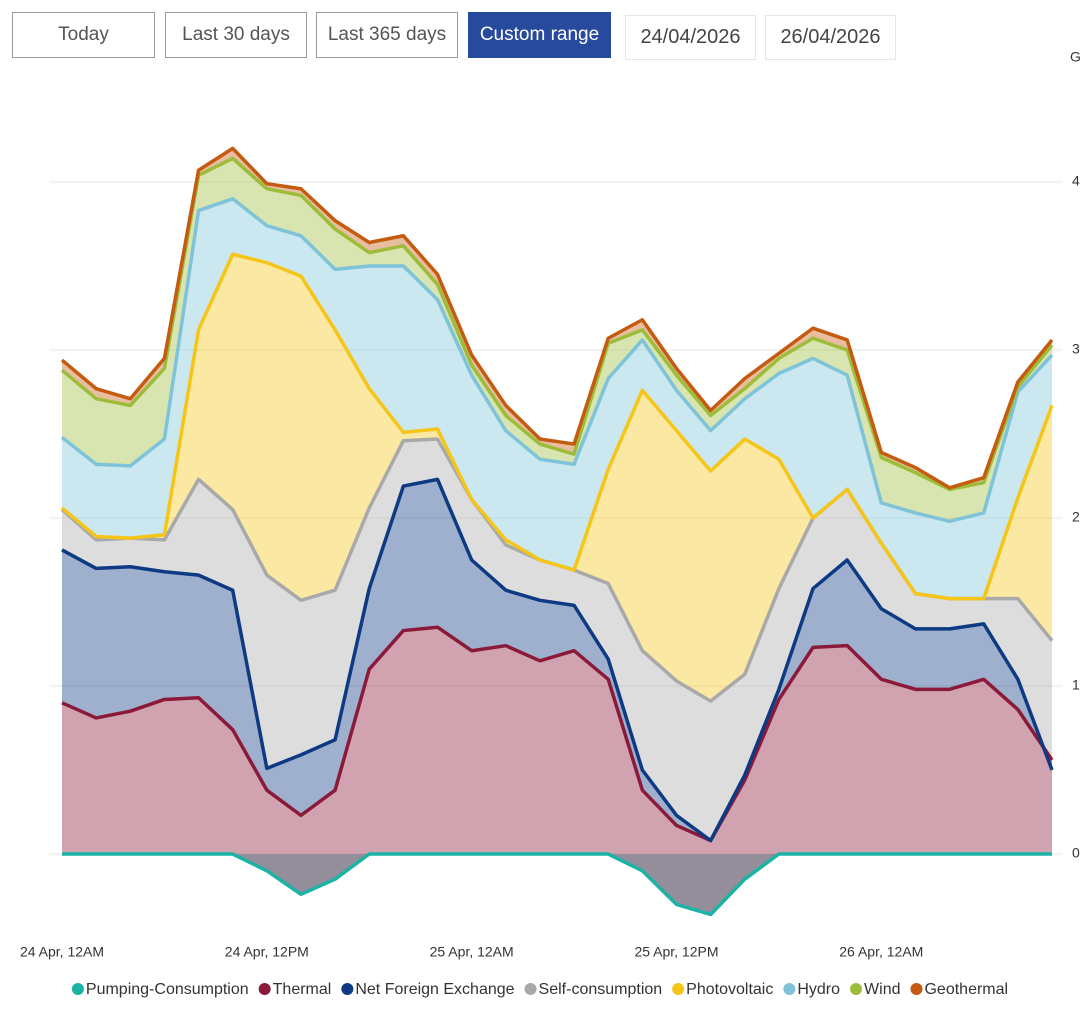 Image resolution: width=1080 pixels, height=1021 pixels. I want to click on date-input: 24/04/2026, so click(690, 37).